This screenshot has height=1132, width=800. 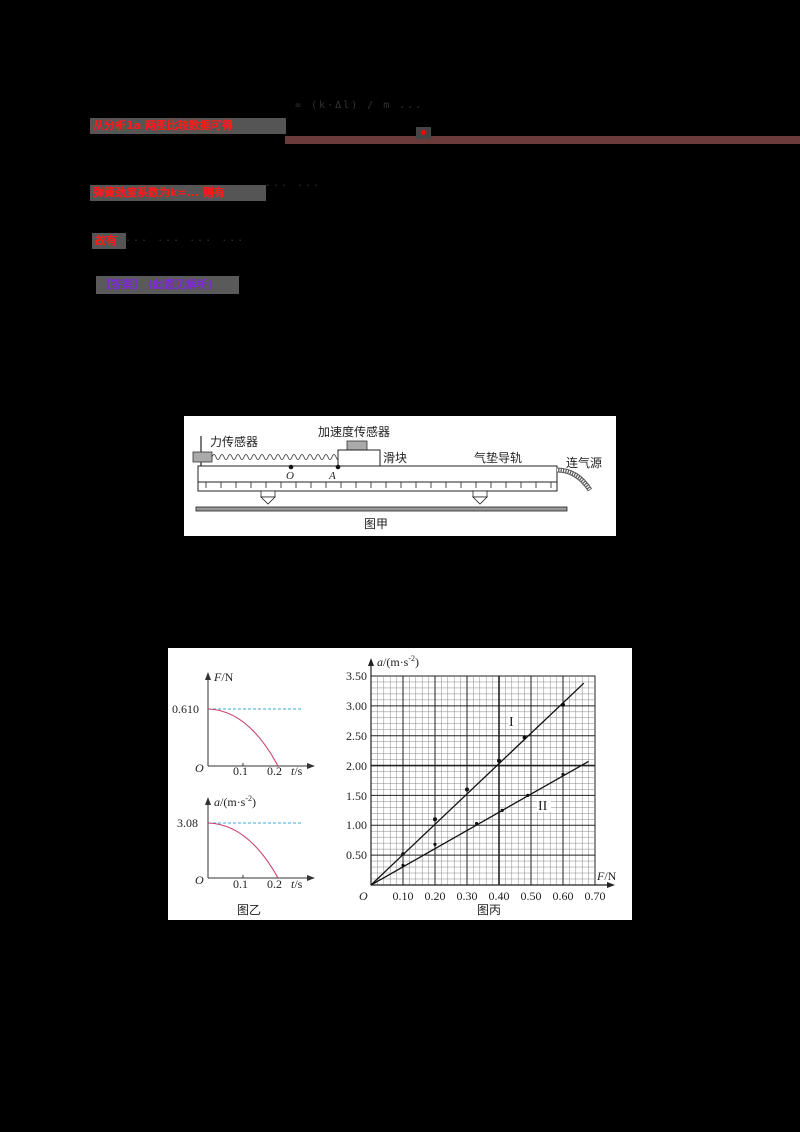 What do you see at coordinates (511, 722) in the screenshot?
I see `line-i-label: I` at bounding box center [511, 722].